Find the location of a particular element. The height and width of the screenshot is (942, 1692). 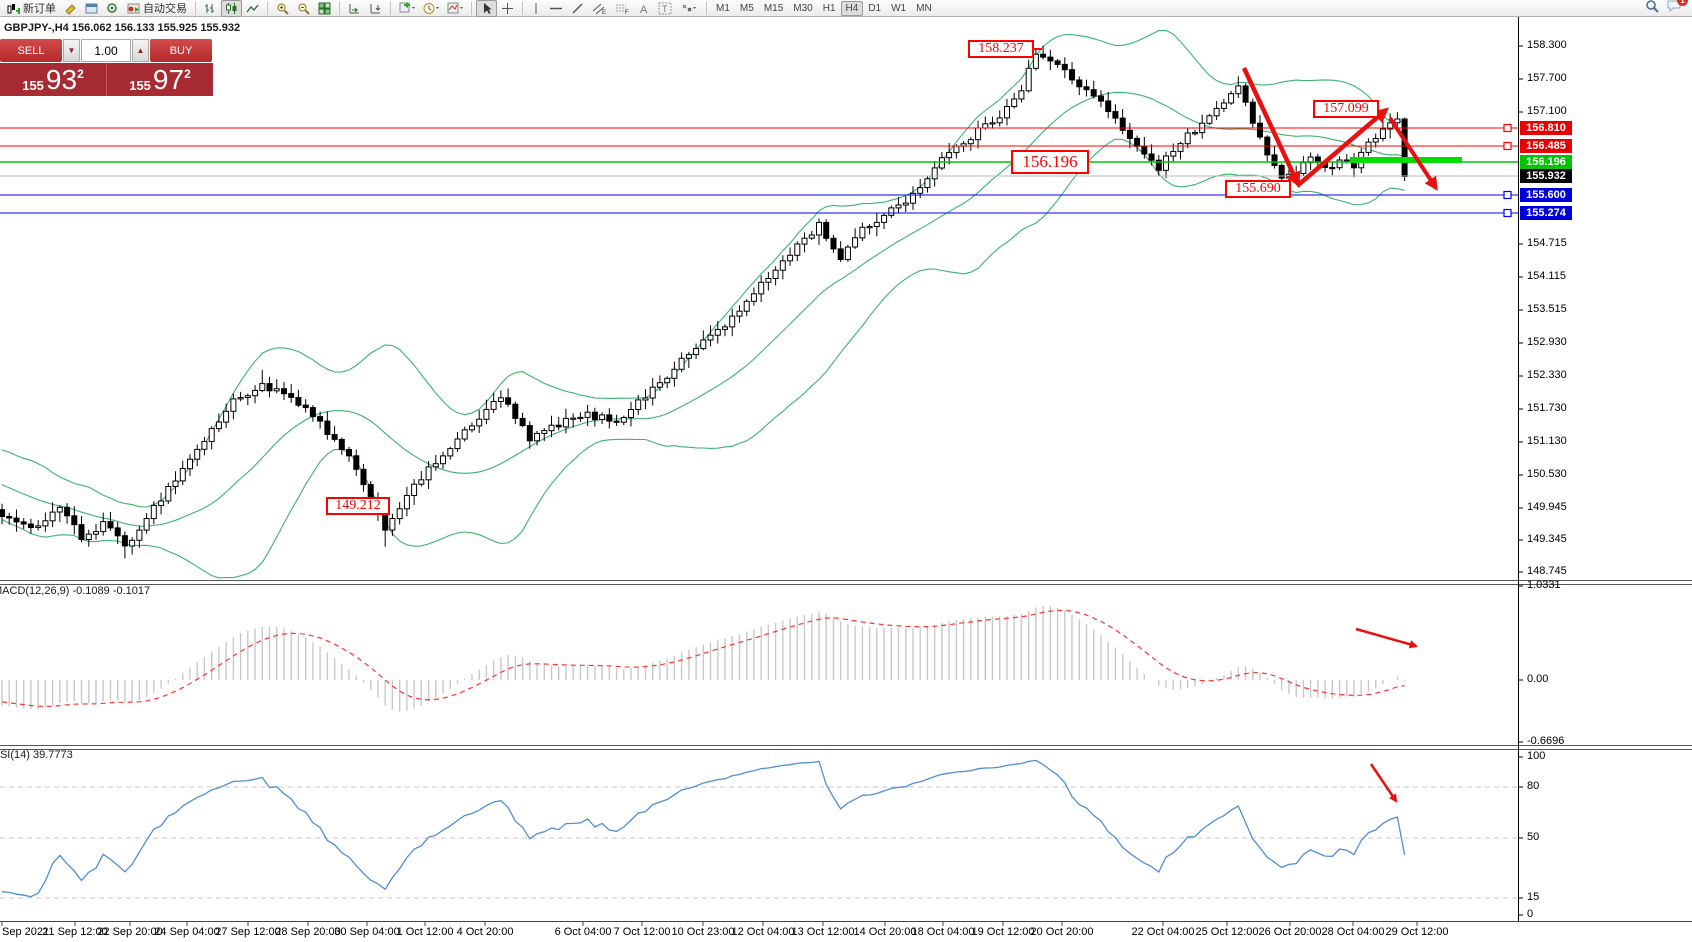

zoom-out-button is located at coordinates (303, 8).